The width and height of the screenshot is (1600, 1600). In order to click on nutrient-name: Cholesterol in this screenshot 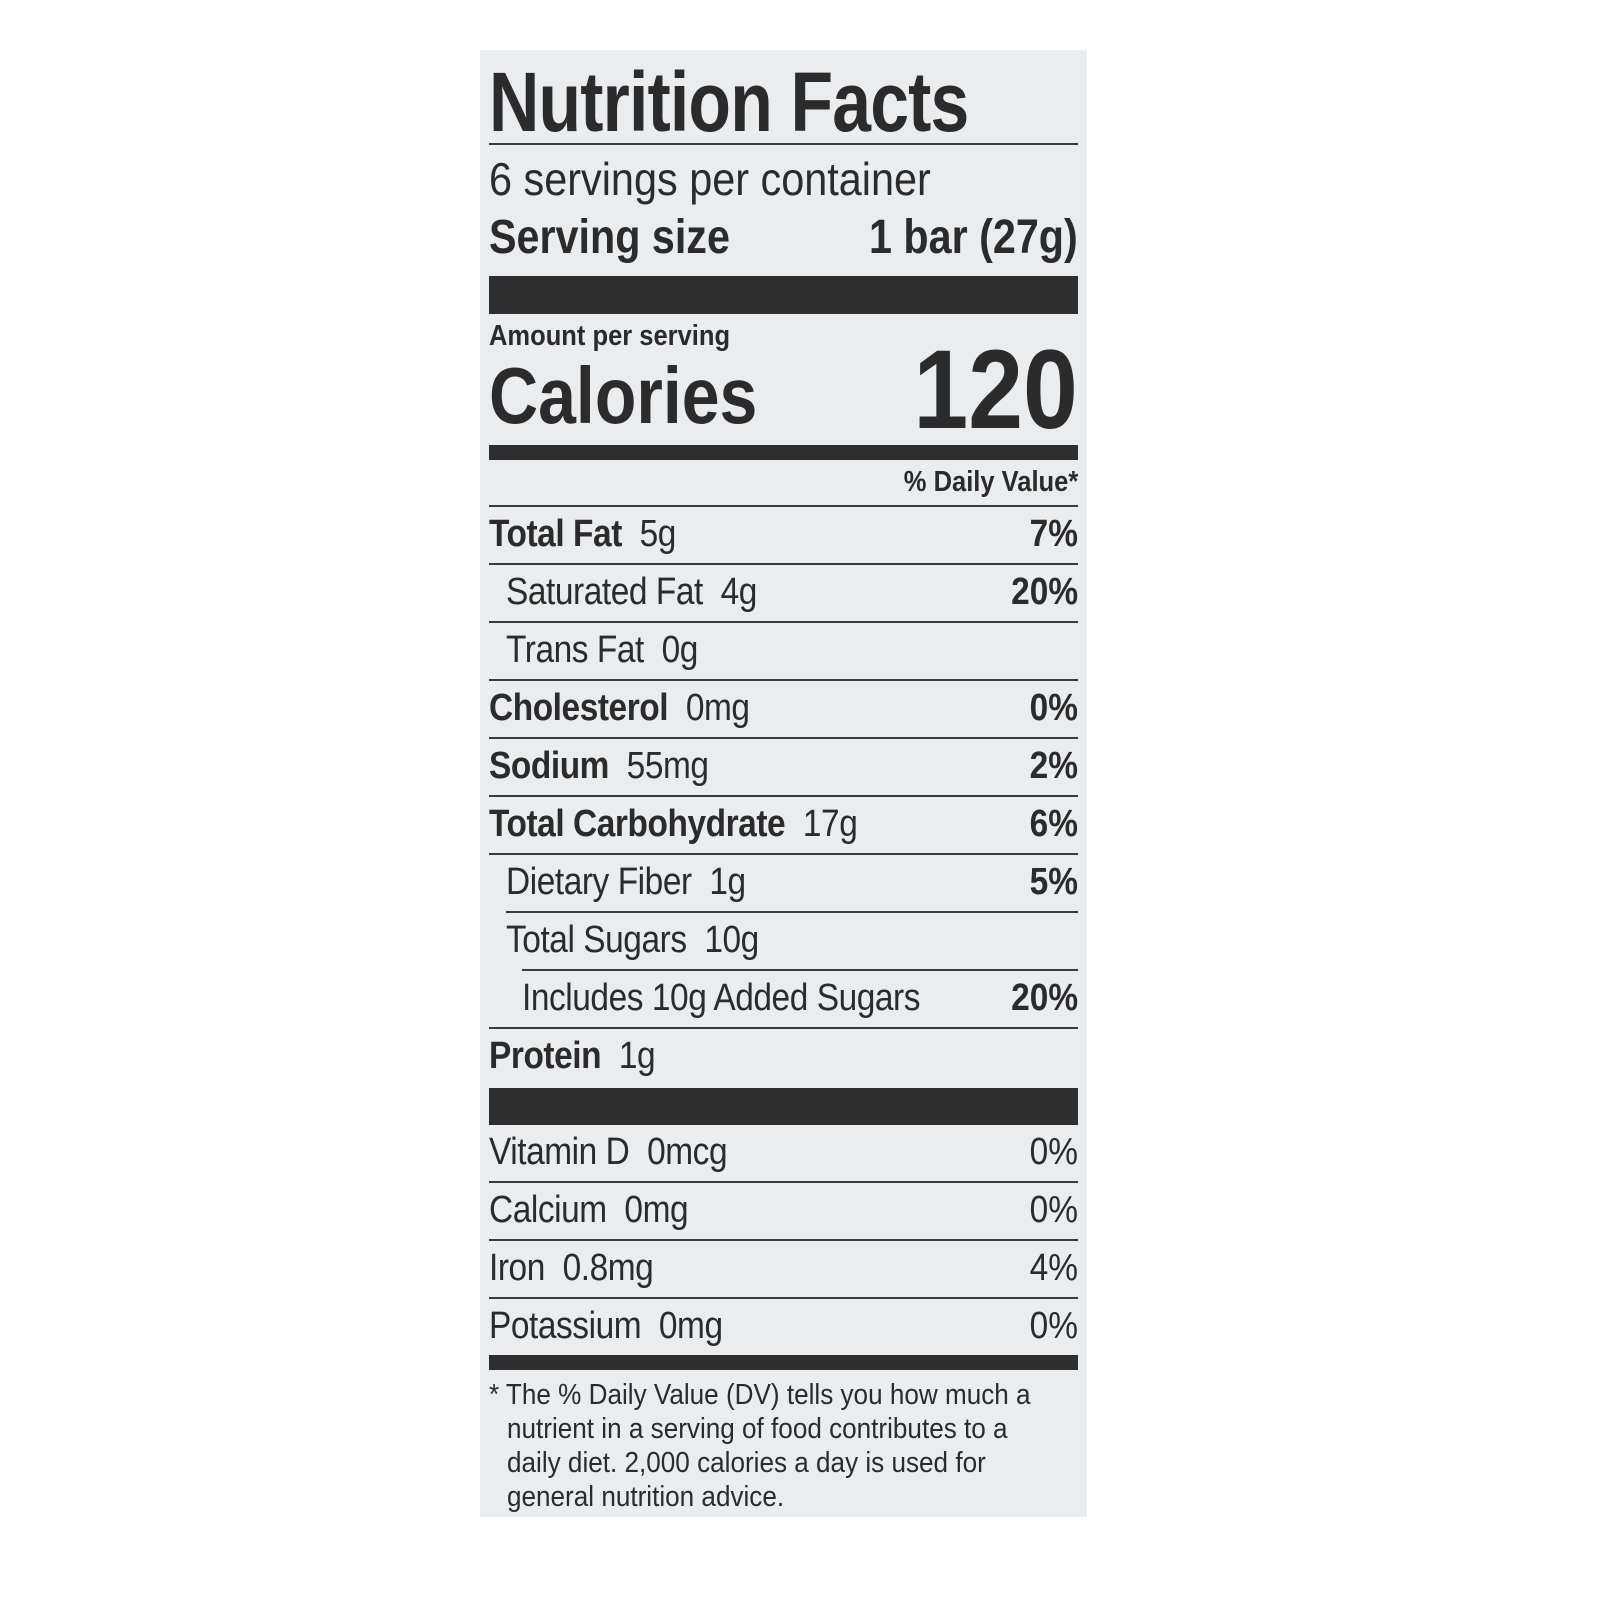, I will do `click(579, 708)`.